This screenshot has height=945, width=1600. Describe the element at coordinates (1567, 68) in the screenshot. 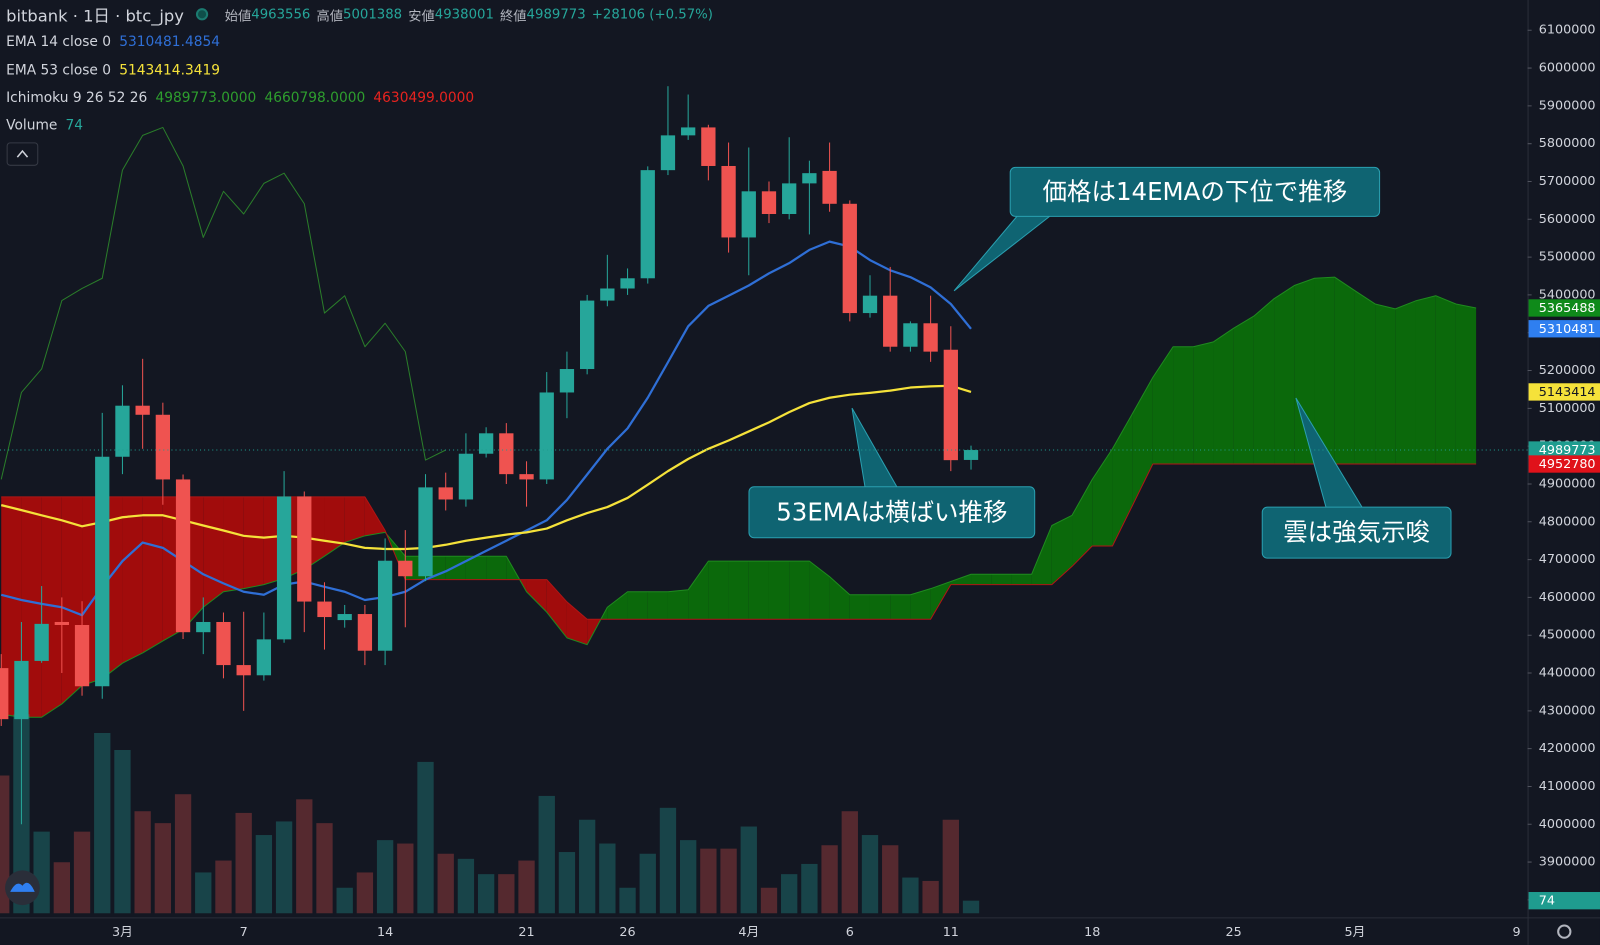

I see `y-tick-label: 6000000` at that location.